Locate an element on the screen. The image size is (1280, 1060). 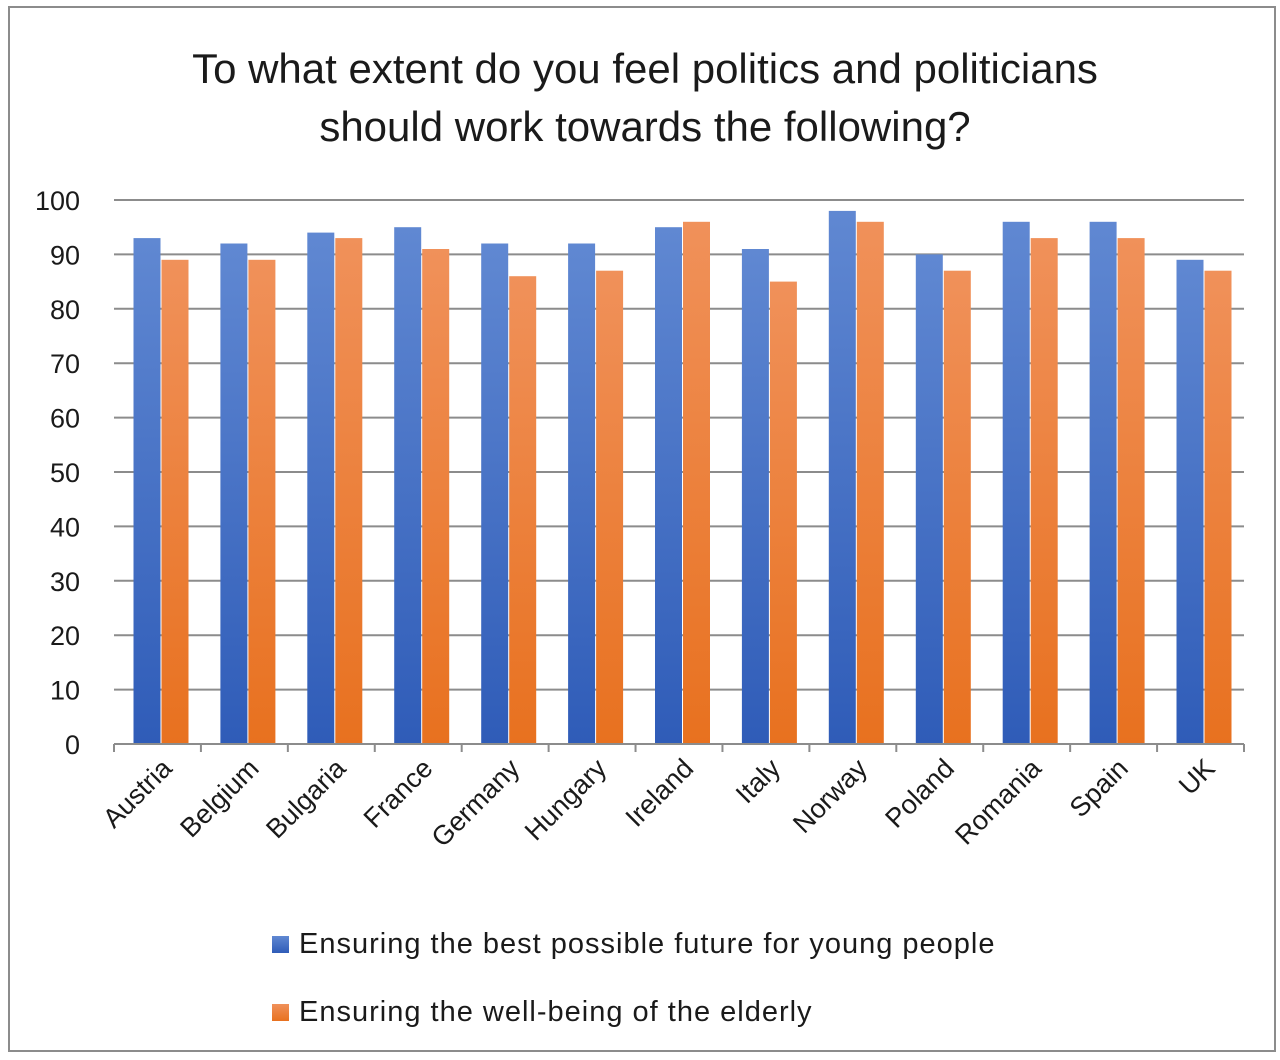
bar-elderly-hungary is located at coordinates (610, 507).